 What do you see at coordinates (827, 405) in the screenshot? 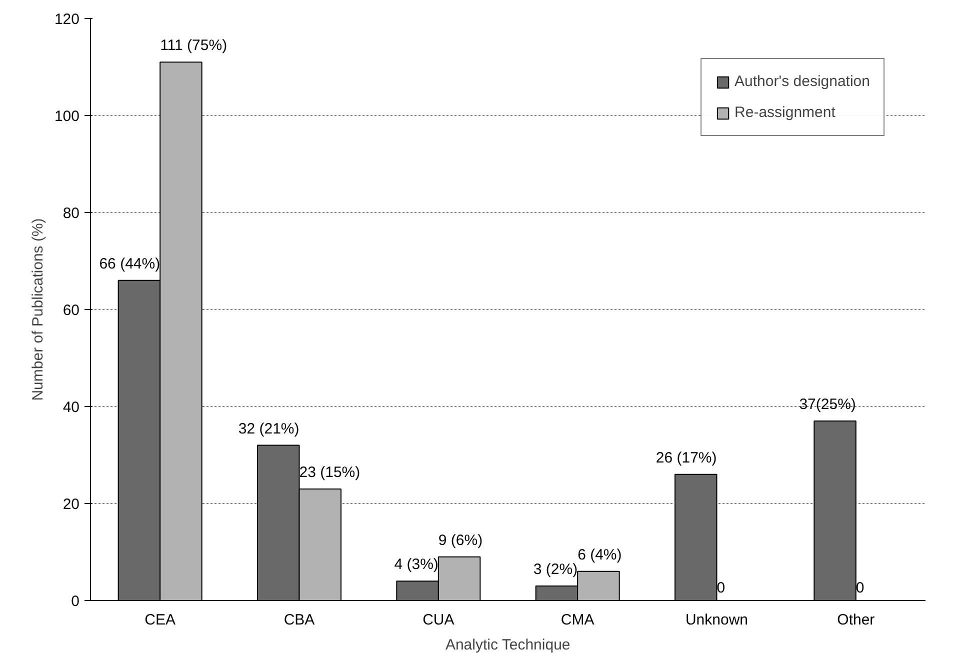
I see `data-label: 37(25%)` at bounding box center [827, 405].